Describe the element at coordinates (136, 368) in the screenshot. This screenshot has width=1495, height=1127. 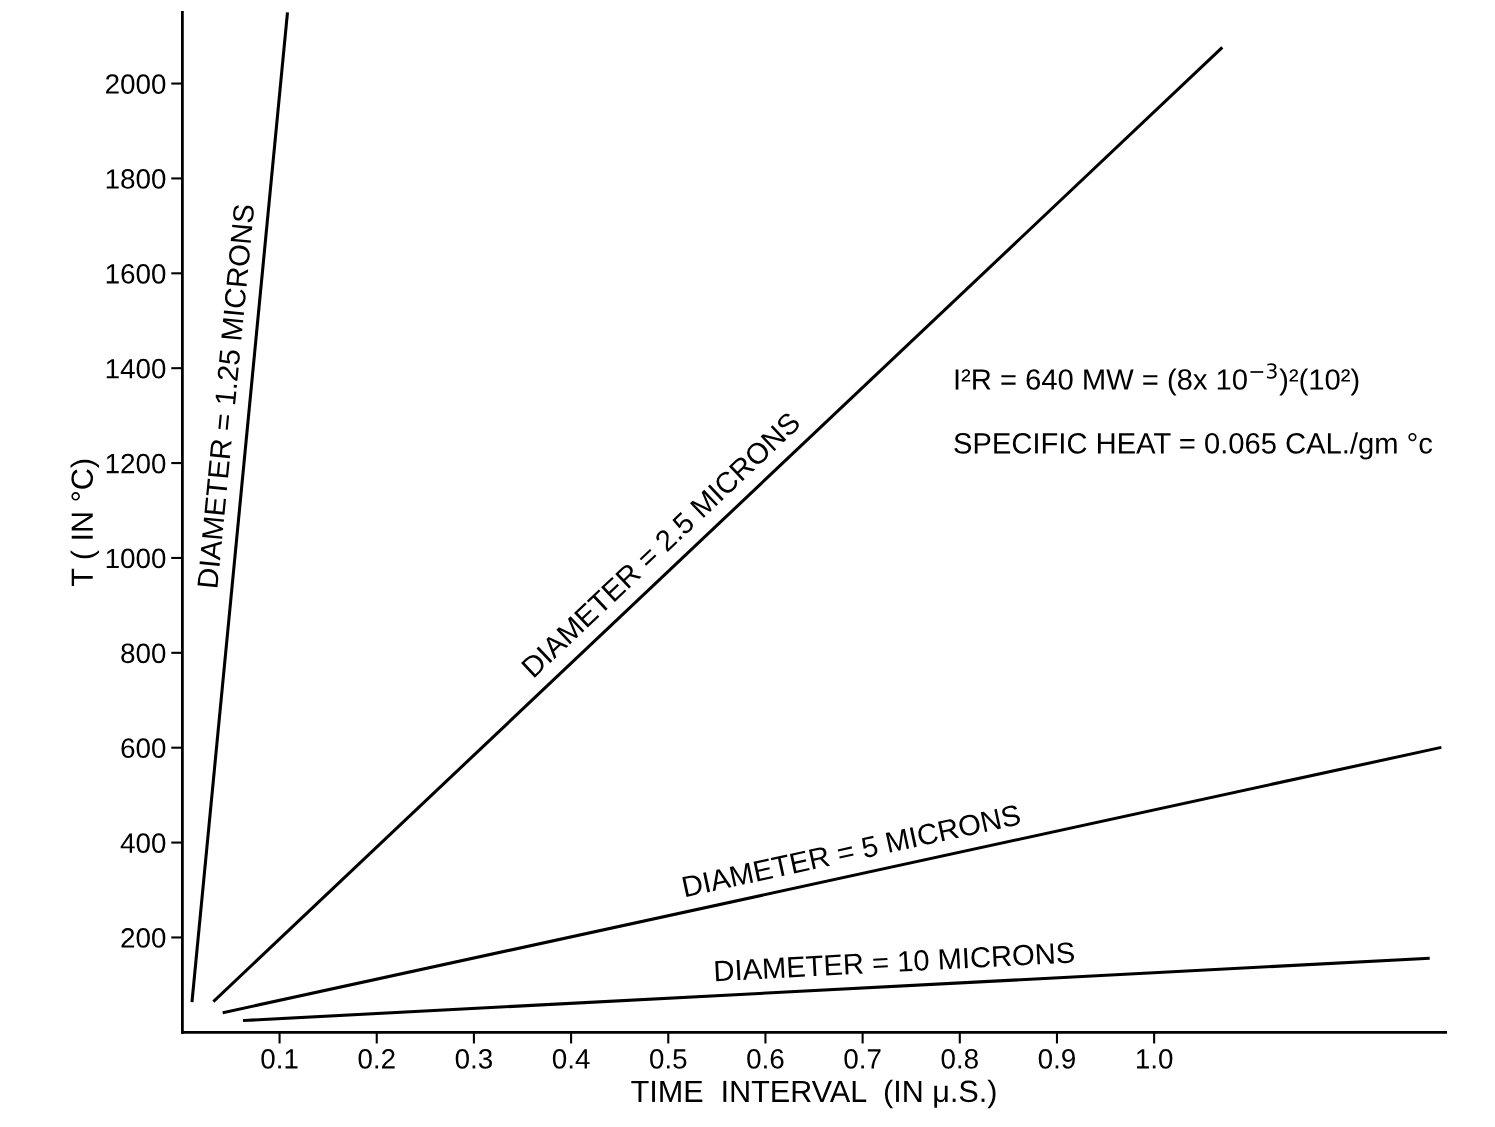
I see `y-tick-label: 1400` at that location.